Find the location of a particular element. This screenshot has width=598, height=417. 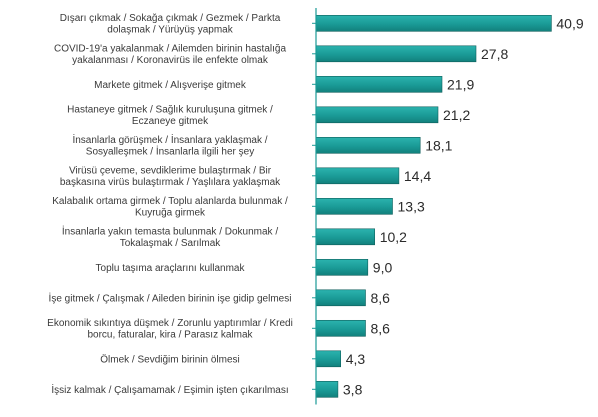

value-label-12: 4,3 is located at coordinates (356, 359).